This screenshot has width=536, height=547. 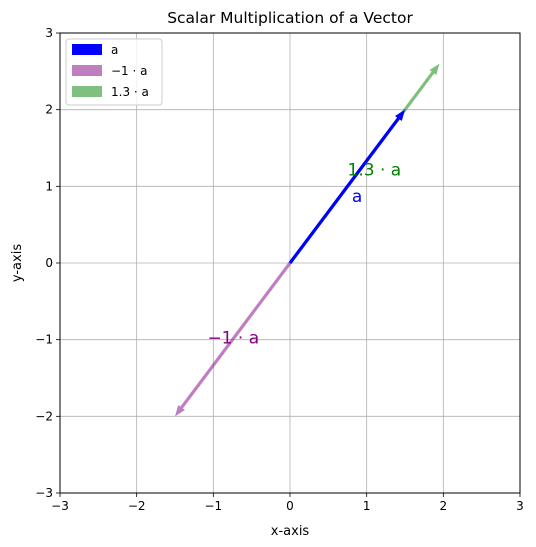 I want to click on y-tick-label: 2, so click(x=49, y=110).